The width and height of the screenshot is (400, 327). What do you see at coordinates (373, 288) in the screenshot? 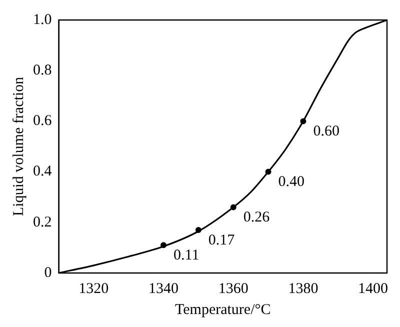
I see `x-tick-label: 1400` at bounding box center [373, 288].